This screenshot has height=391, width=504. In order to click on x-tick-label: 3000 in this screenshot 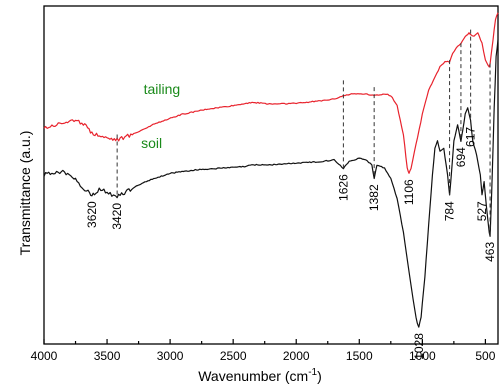, I will do `click(170, 356)`.